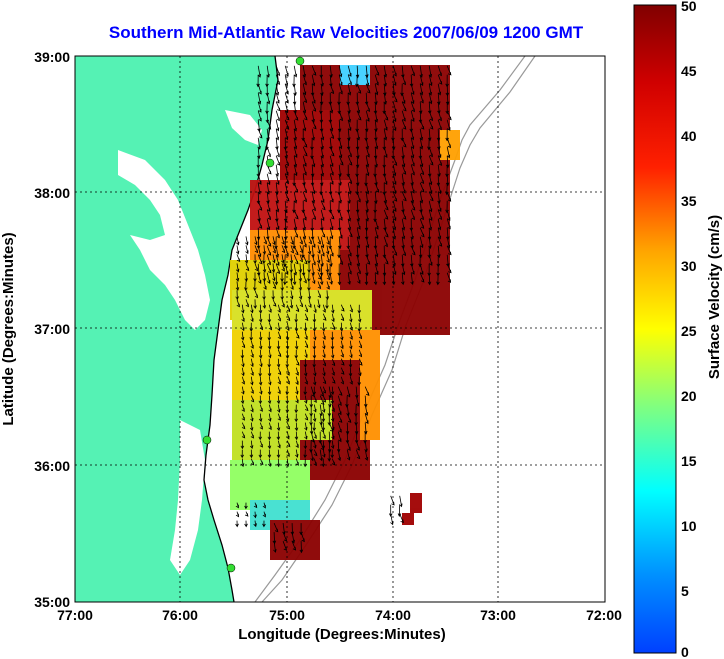  Describe the element at coordinates (75, 615) in the screenshot. I see `x-tick-label: 77:00` at that location.